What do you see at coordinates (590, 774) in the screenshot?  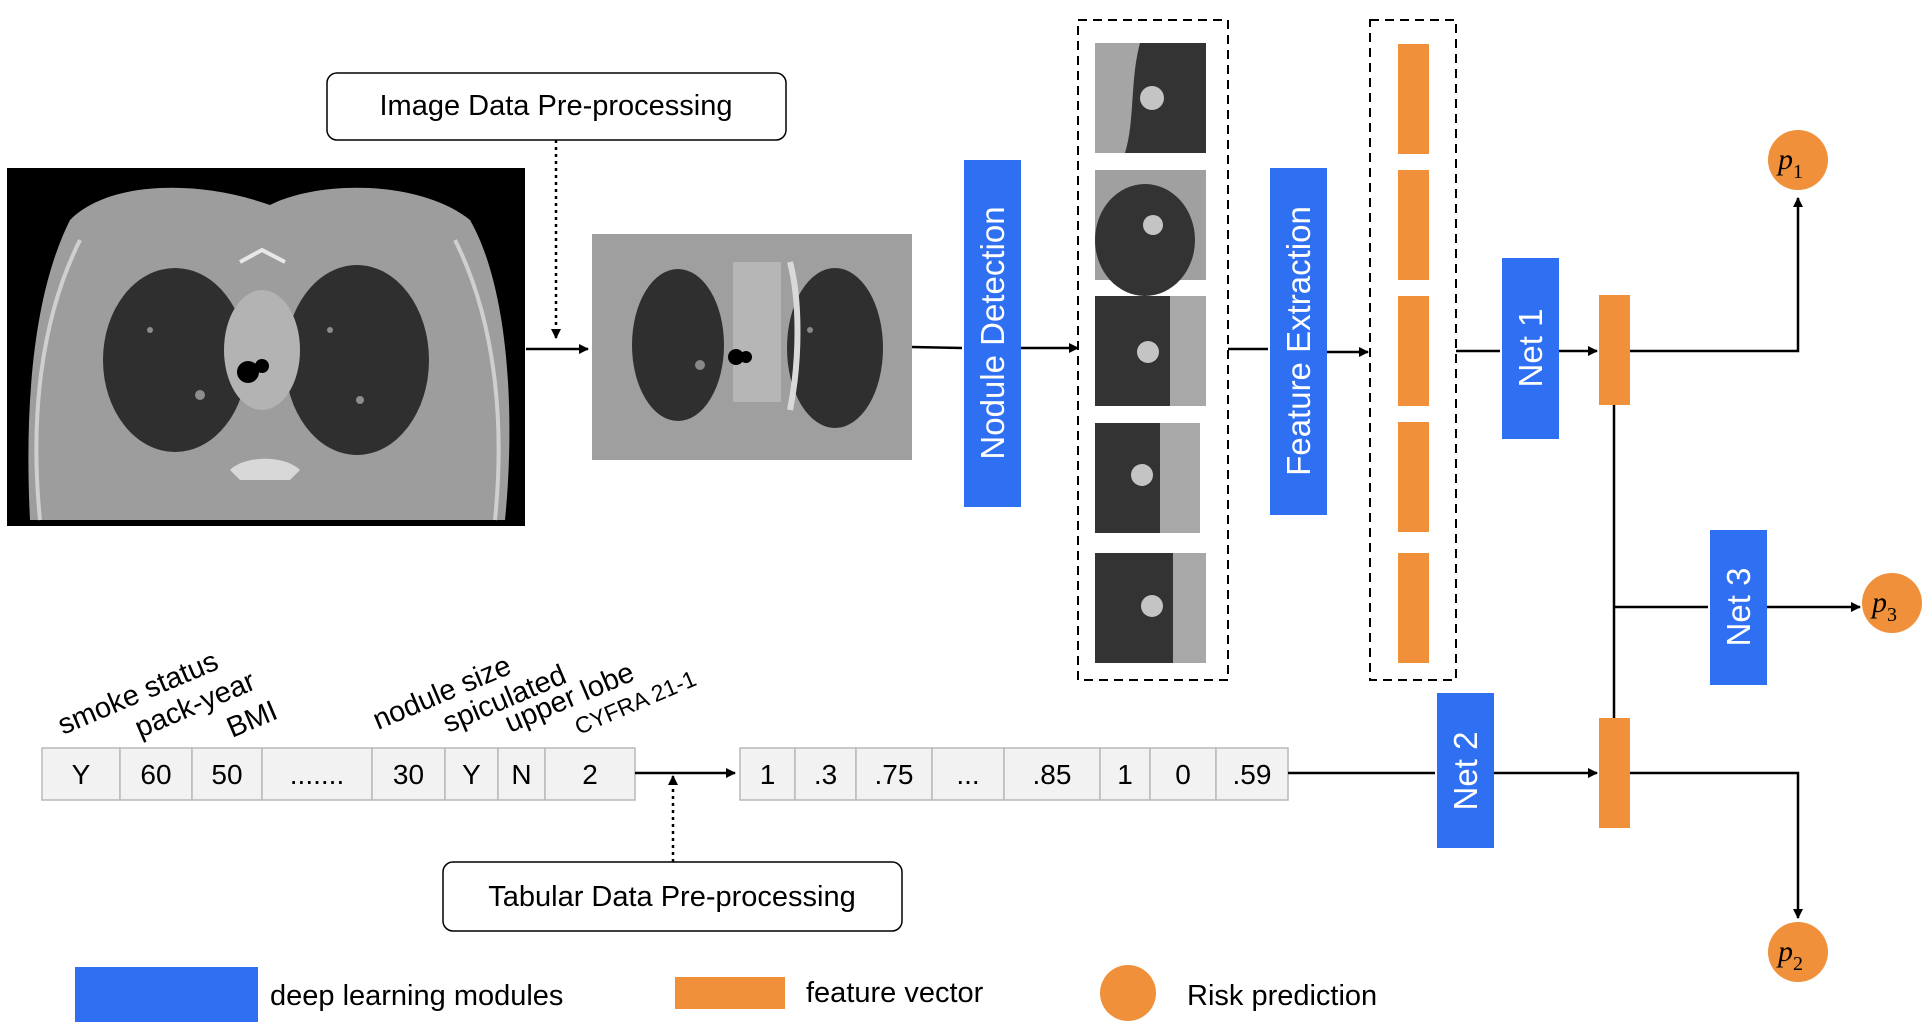 I see `raw-table-cell-value: 2` at bounding box center [590, 774].